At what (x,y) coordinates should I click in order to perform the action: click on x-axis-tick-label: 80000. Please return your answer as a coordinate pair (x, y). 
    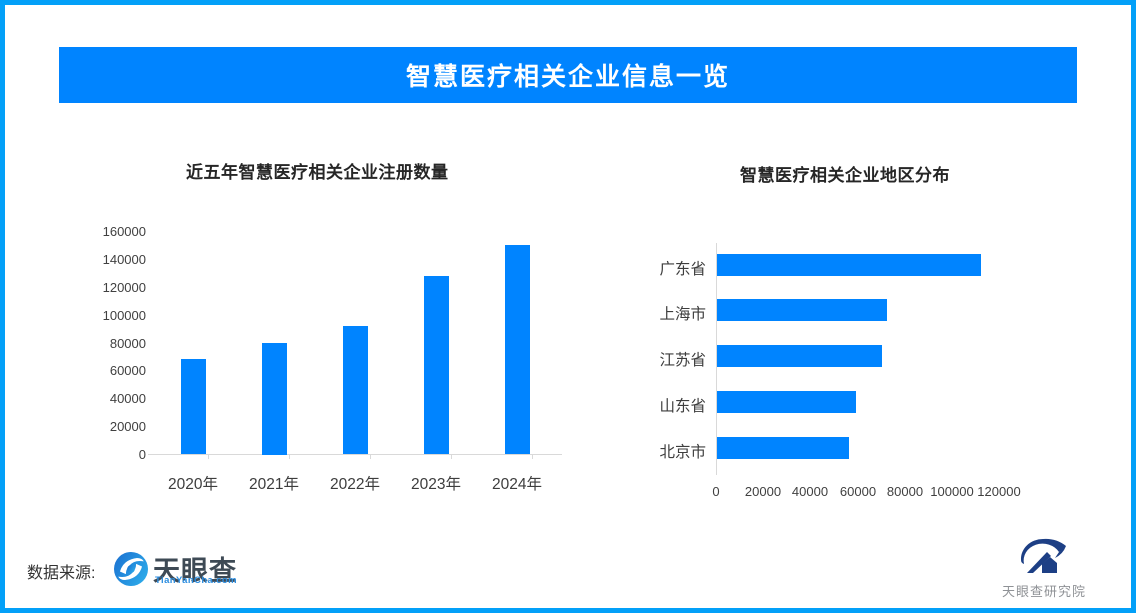
    Looking at the image, I should click on (905, 491).